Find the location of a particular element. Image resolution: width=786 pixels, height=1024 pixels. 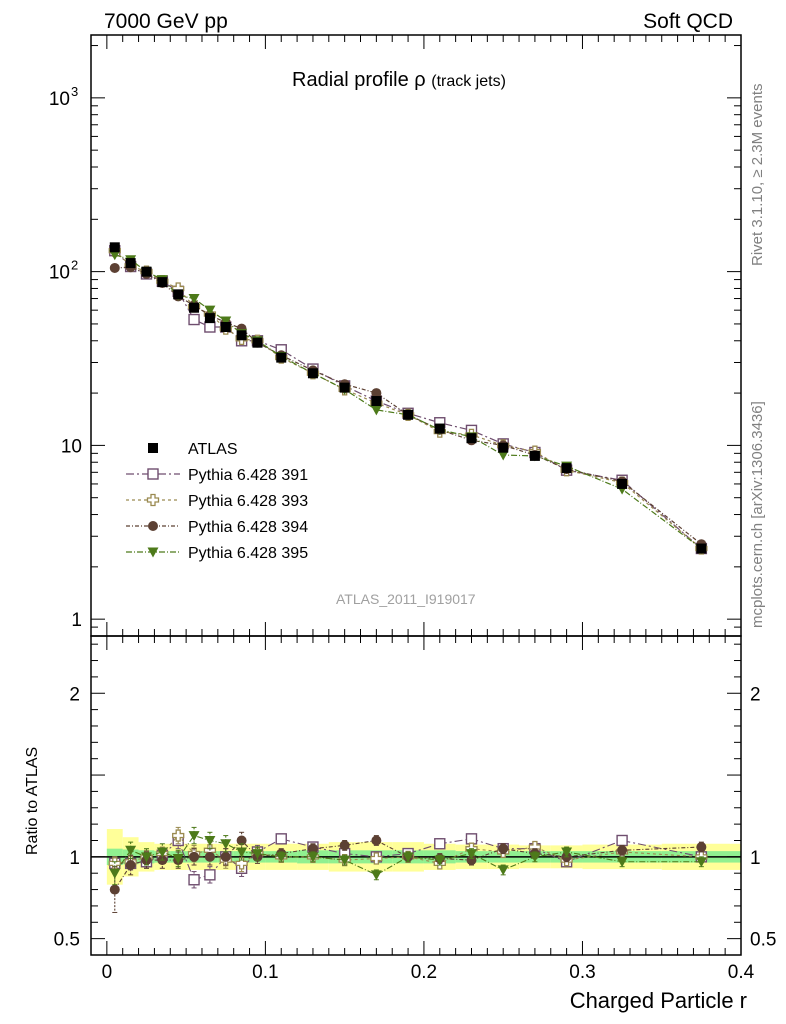

y-tick-exponent: 2 is located at coordinates (74, 265).